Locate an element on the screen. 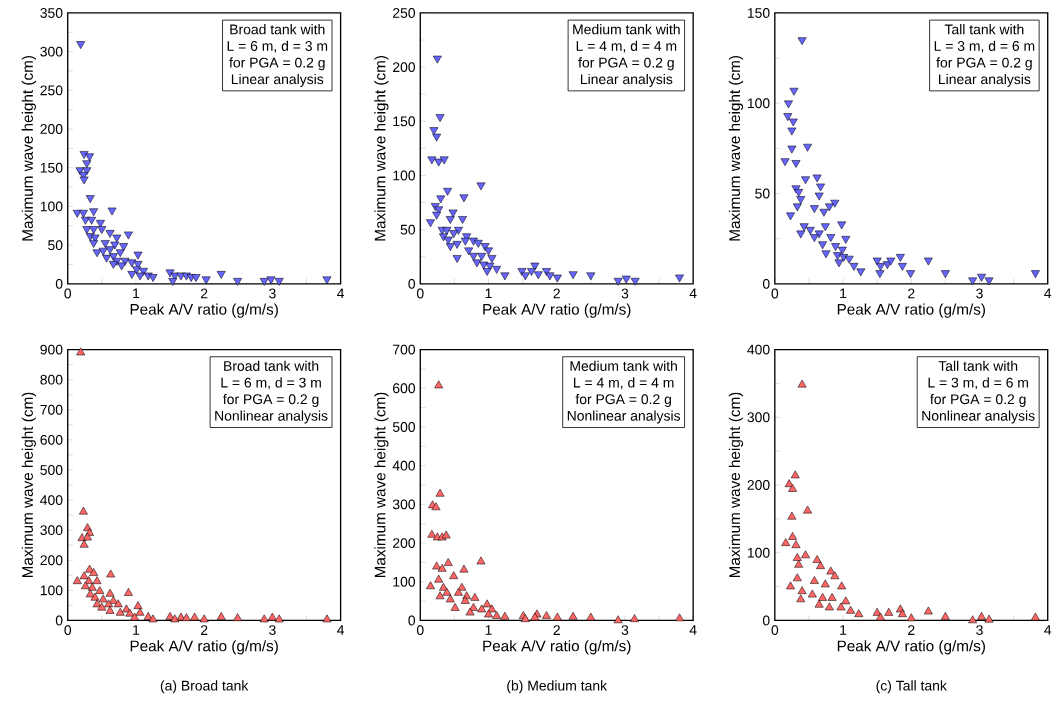 The image size is (1056, 703). annotation: Nonlinear analysis is located at coordinates (978, 417).